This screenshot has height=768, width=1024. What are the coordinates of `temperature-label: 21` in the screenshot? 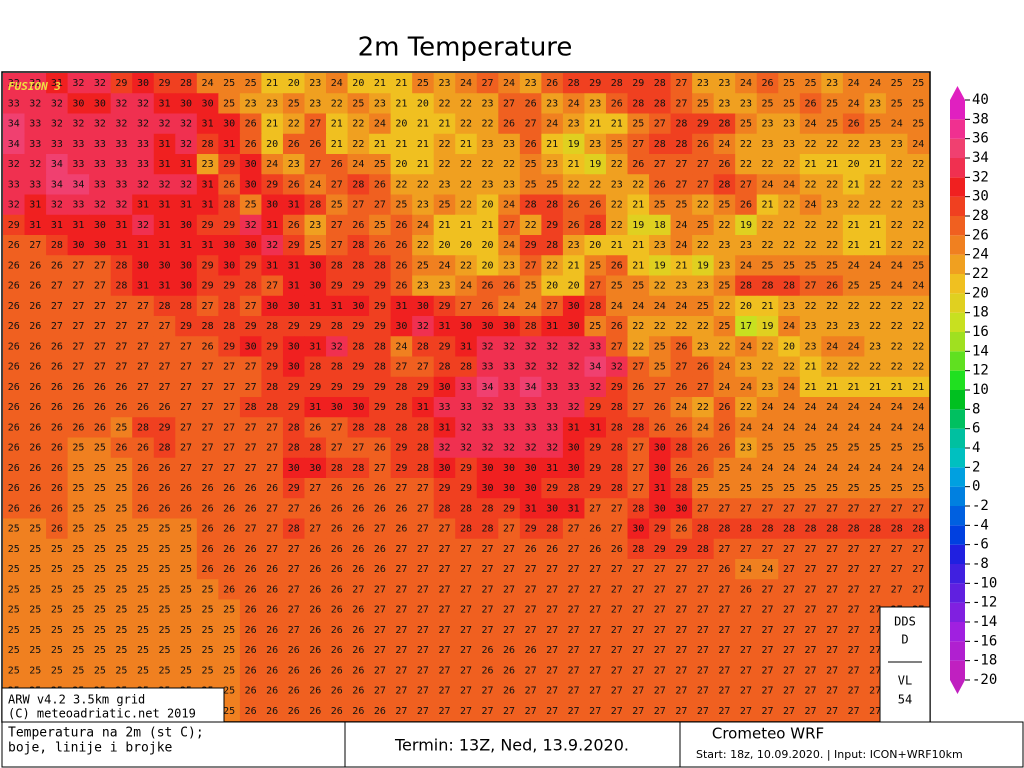 It's located at (337, 144).